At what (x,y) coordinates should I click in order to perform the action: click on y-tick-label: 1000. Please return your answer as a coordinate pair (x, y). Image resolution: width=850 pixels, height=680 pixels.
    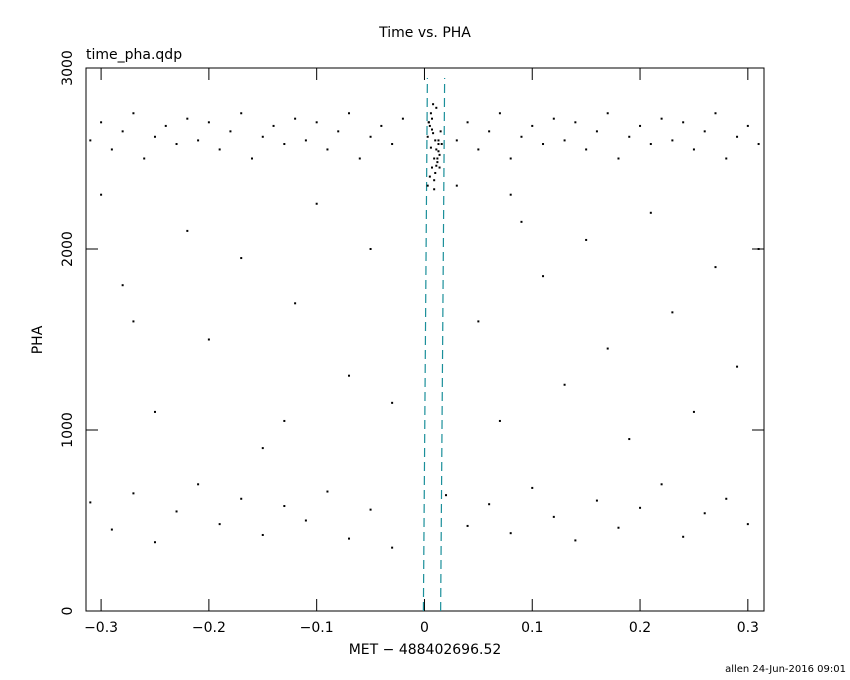
    Looking at the image, I should click on (68, 430).